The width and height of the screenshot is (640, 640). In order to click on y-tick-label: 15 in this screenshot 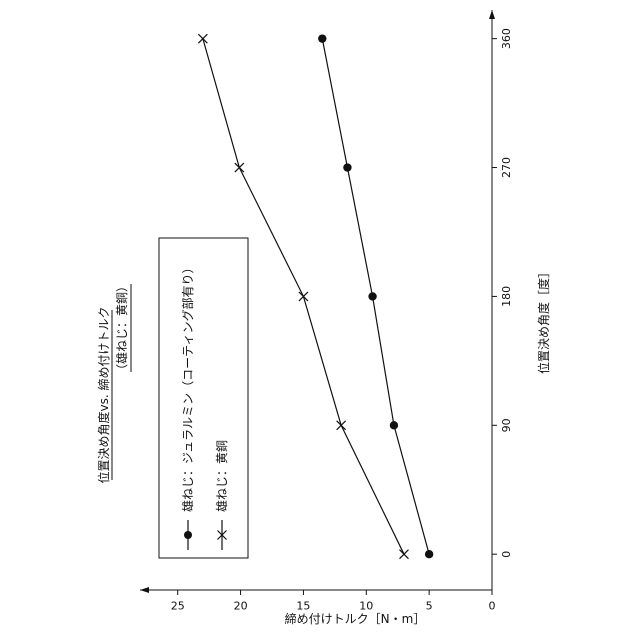, I will do `click(303, 606)`.